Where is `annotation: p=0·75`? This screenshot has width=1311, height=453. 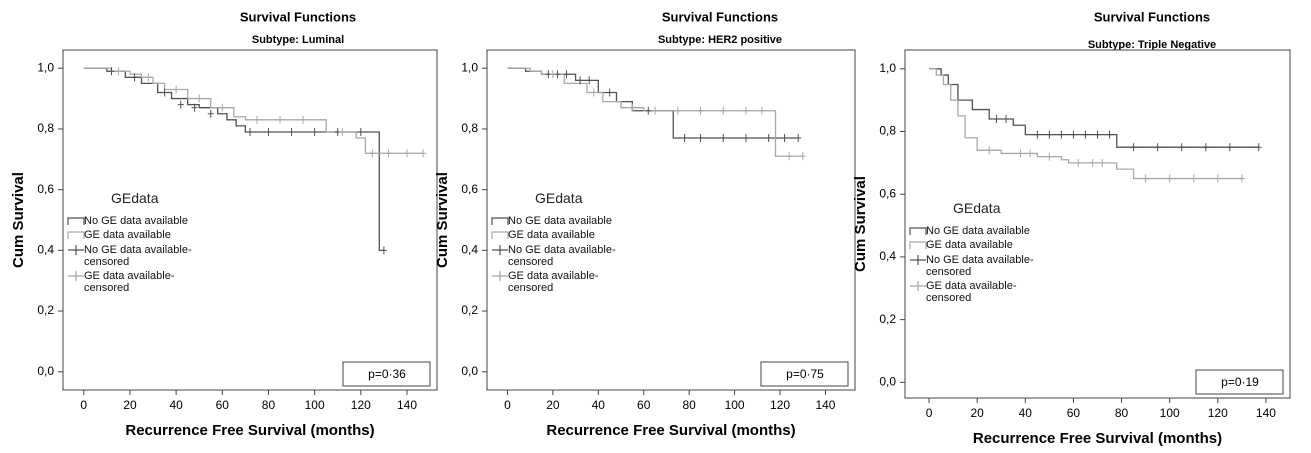 annotation: p=0·75 is located at coordinates (805, 374).